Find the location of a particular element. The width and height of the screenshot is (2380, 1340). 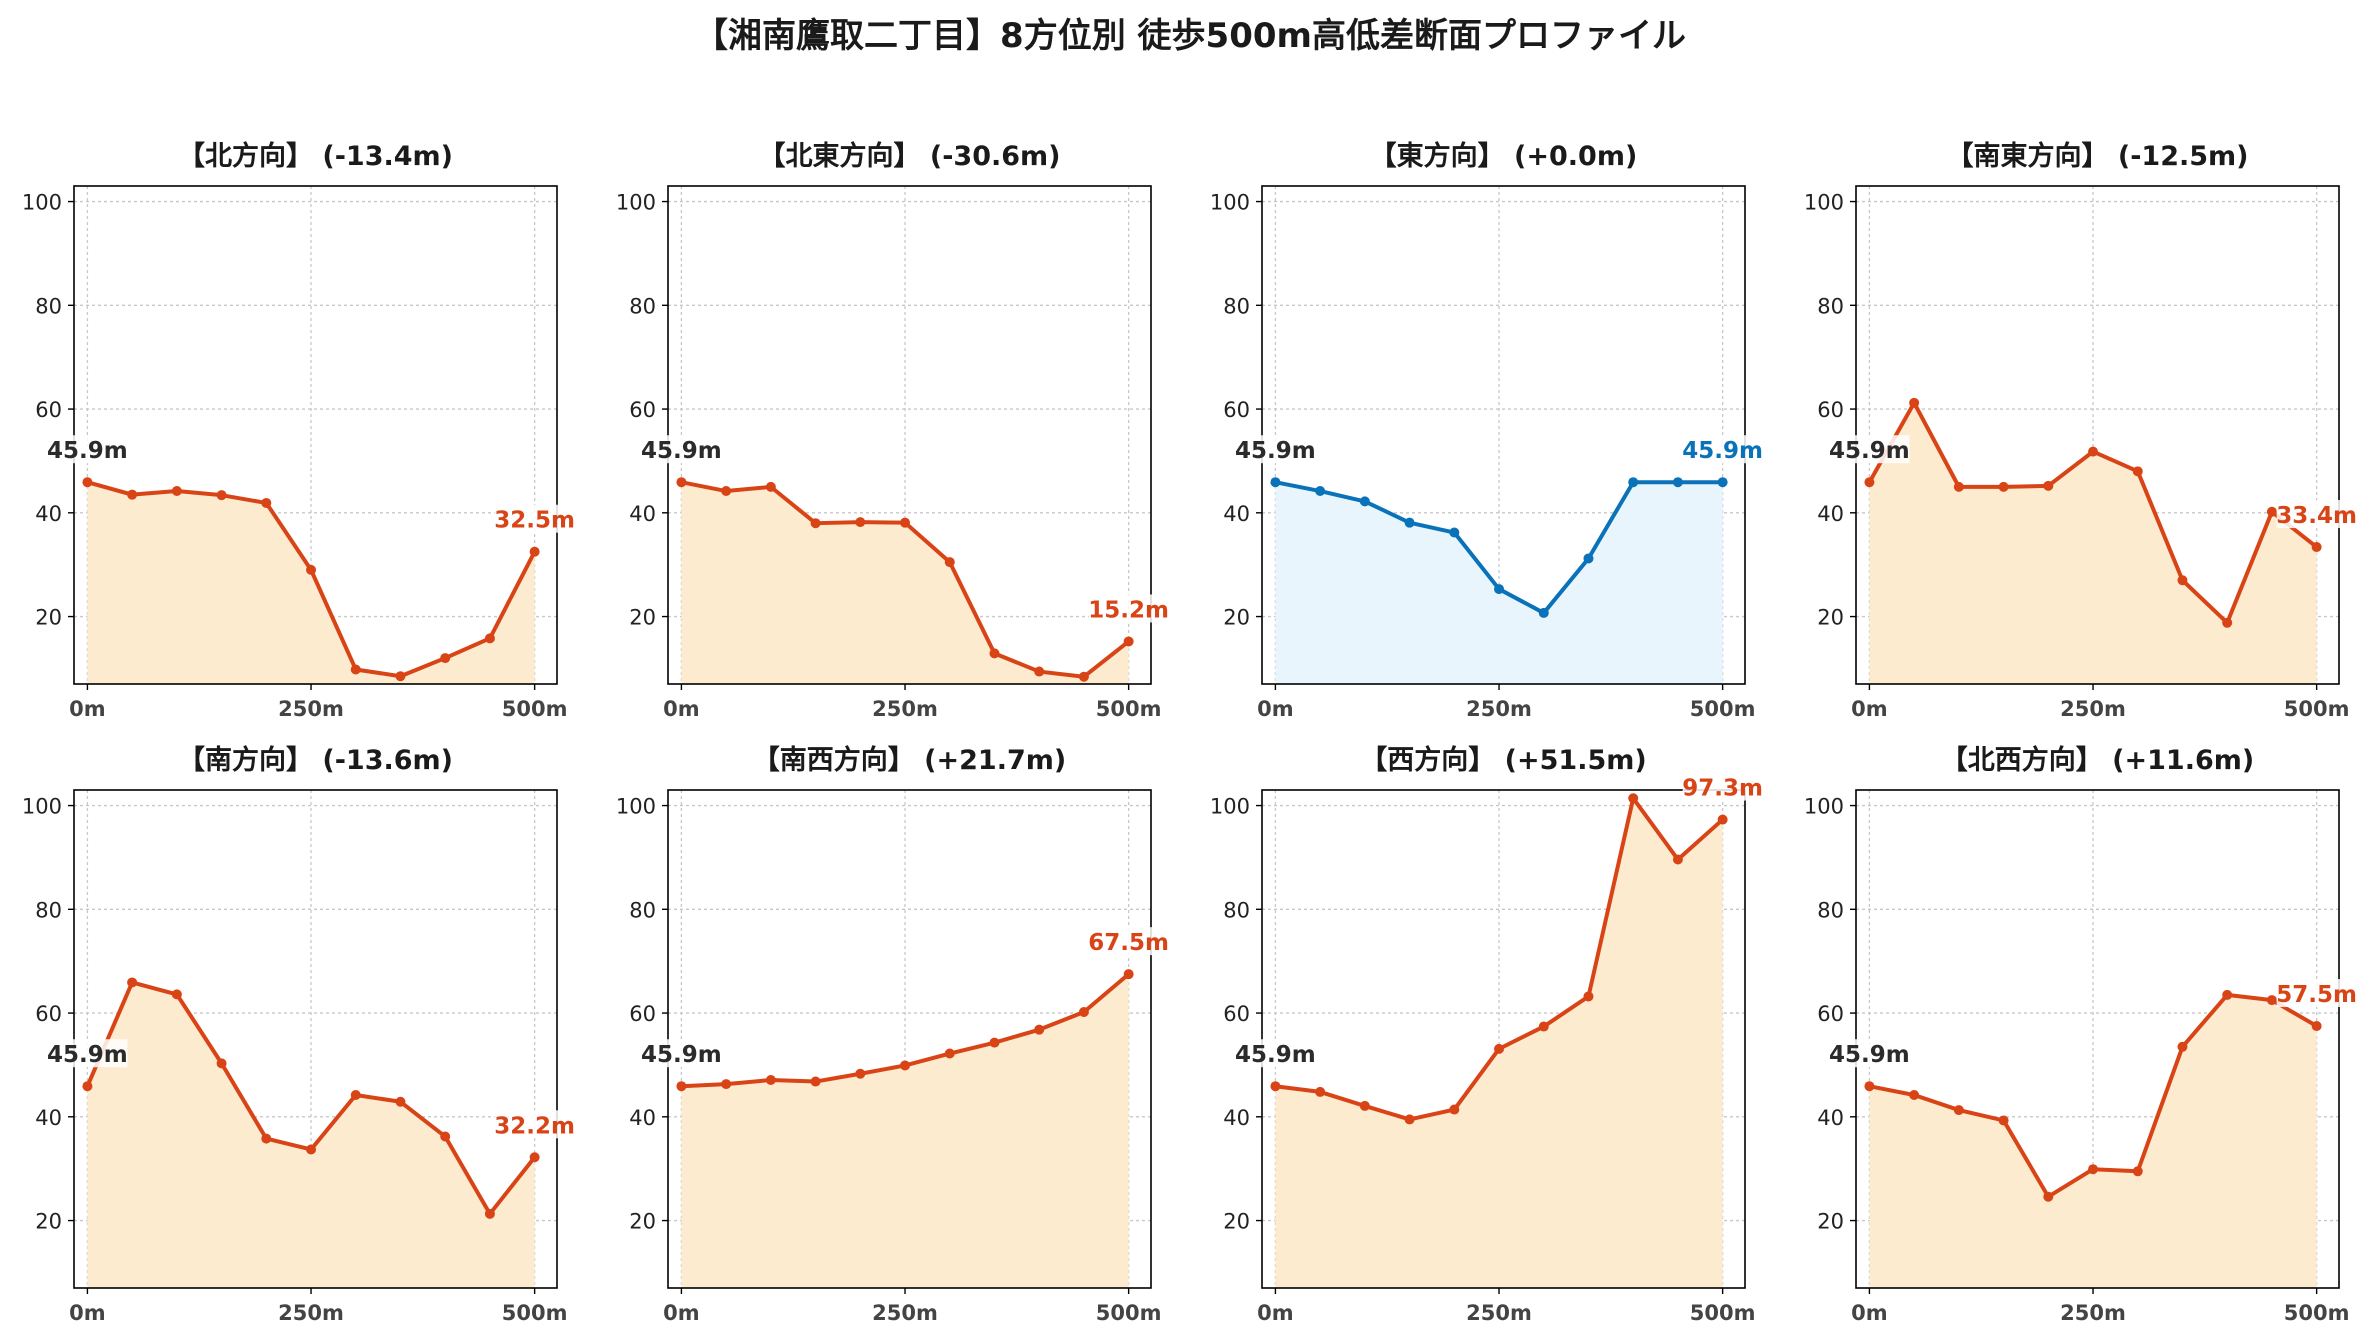

panel-title: 【南方向】 (-13.6m) is located at coordinates (315, 760).